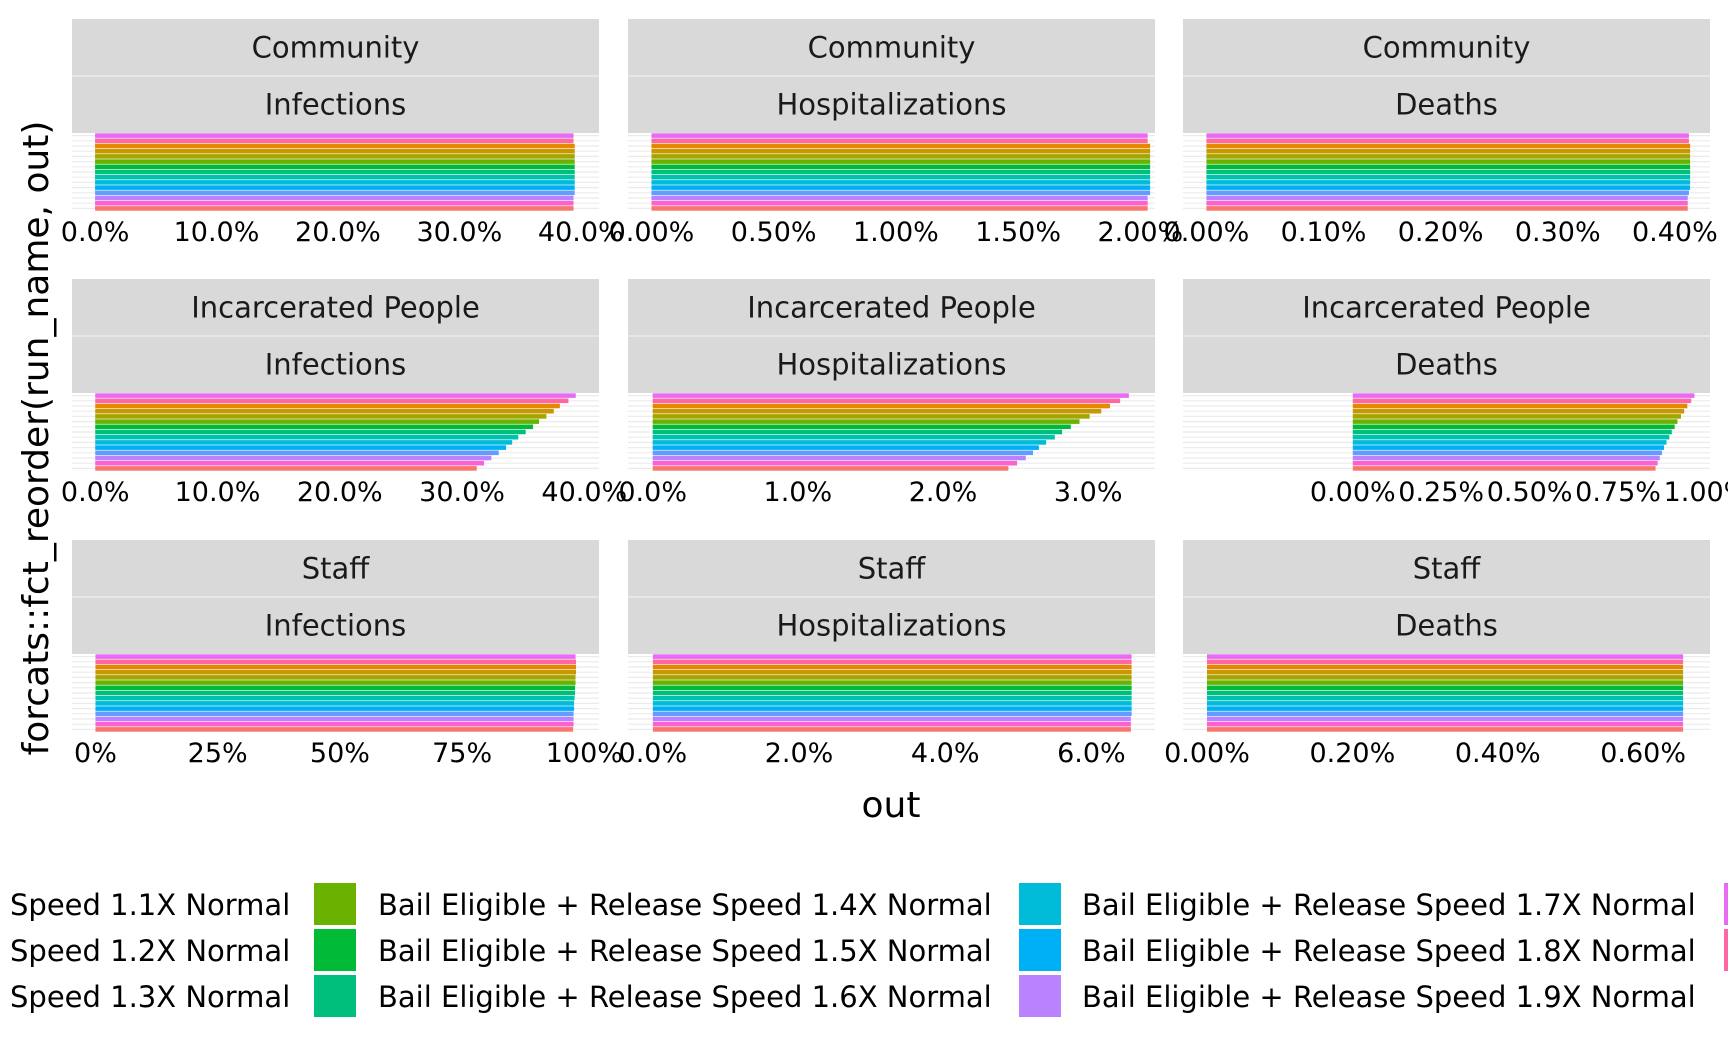  Describe the element at coordinates (1498, 753) in the screenshot. I see `x-tick-label: 0.40%` at that location.